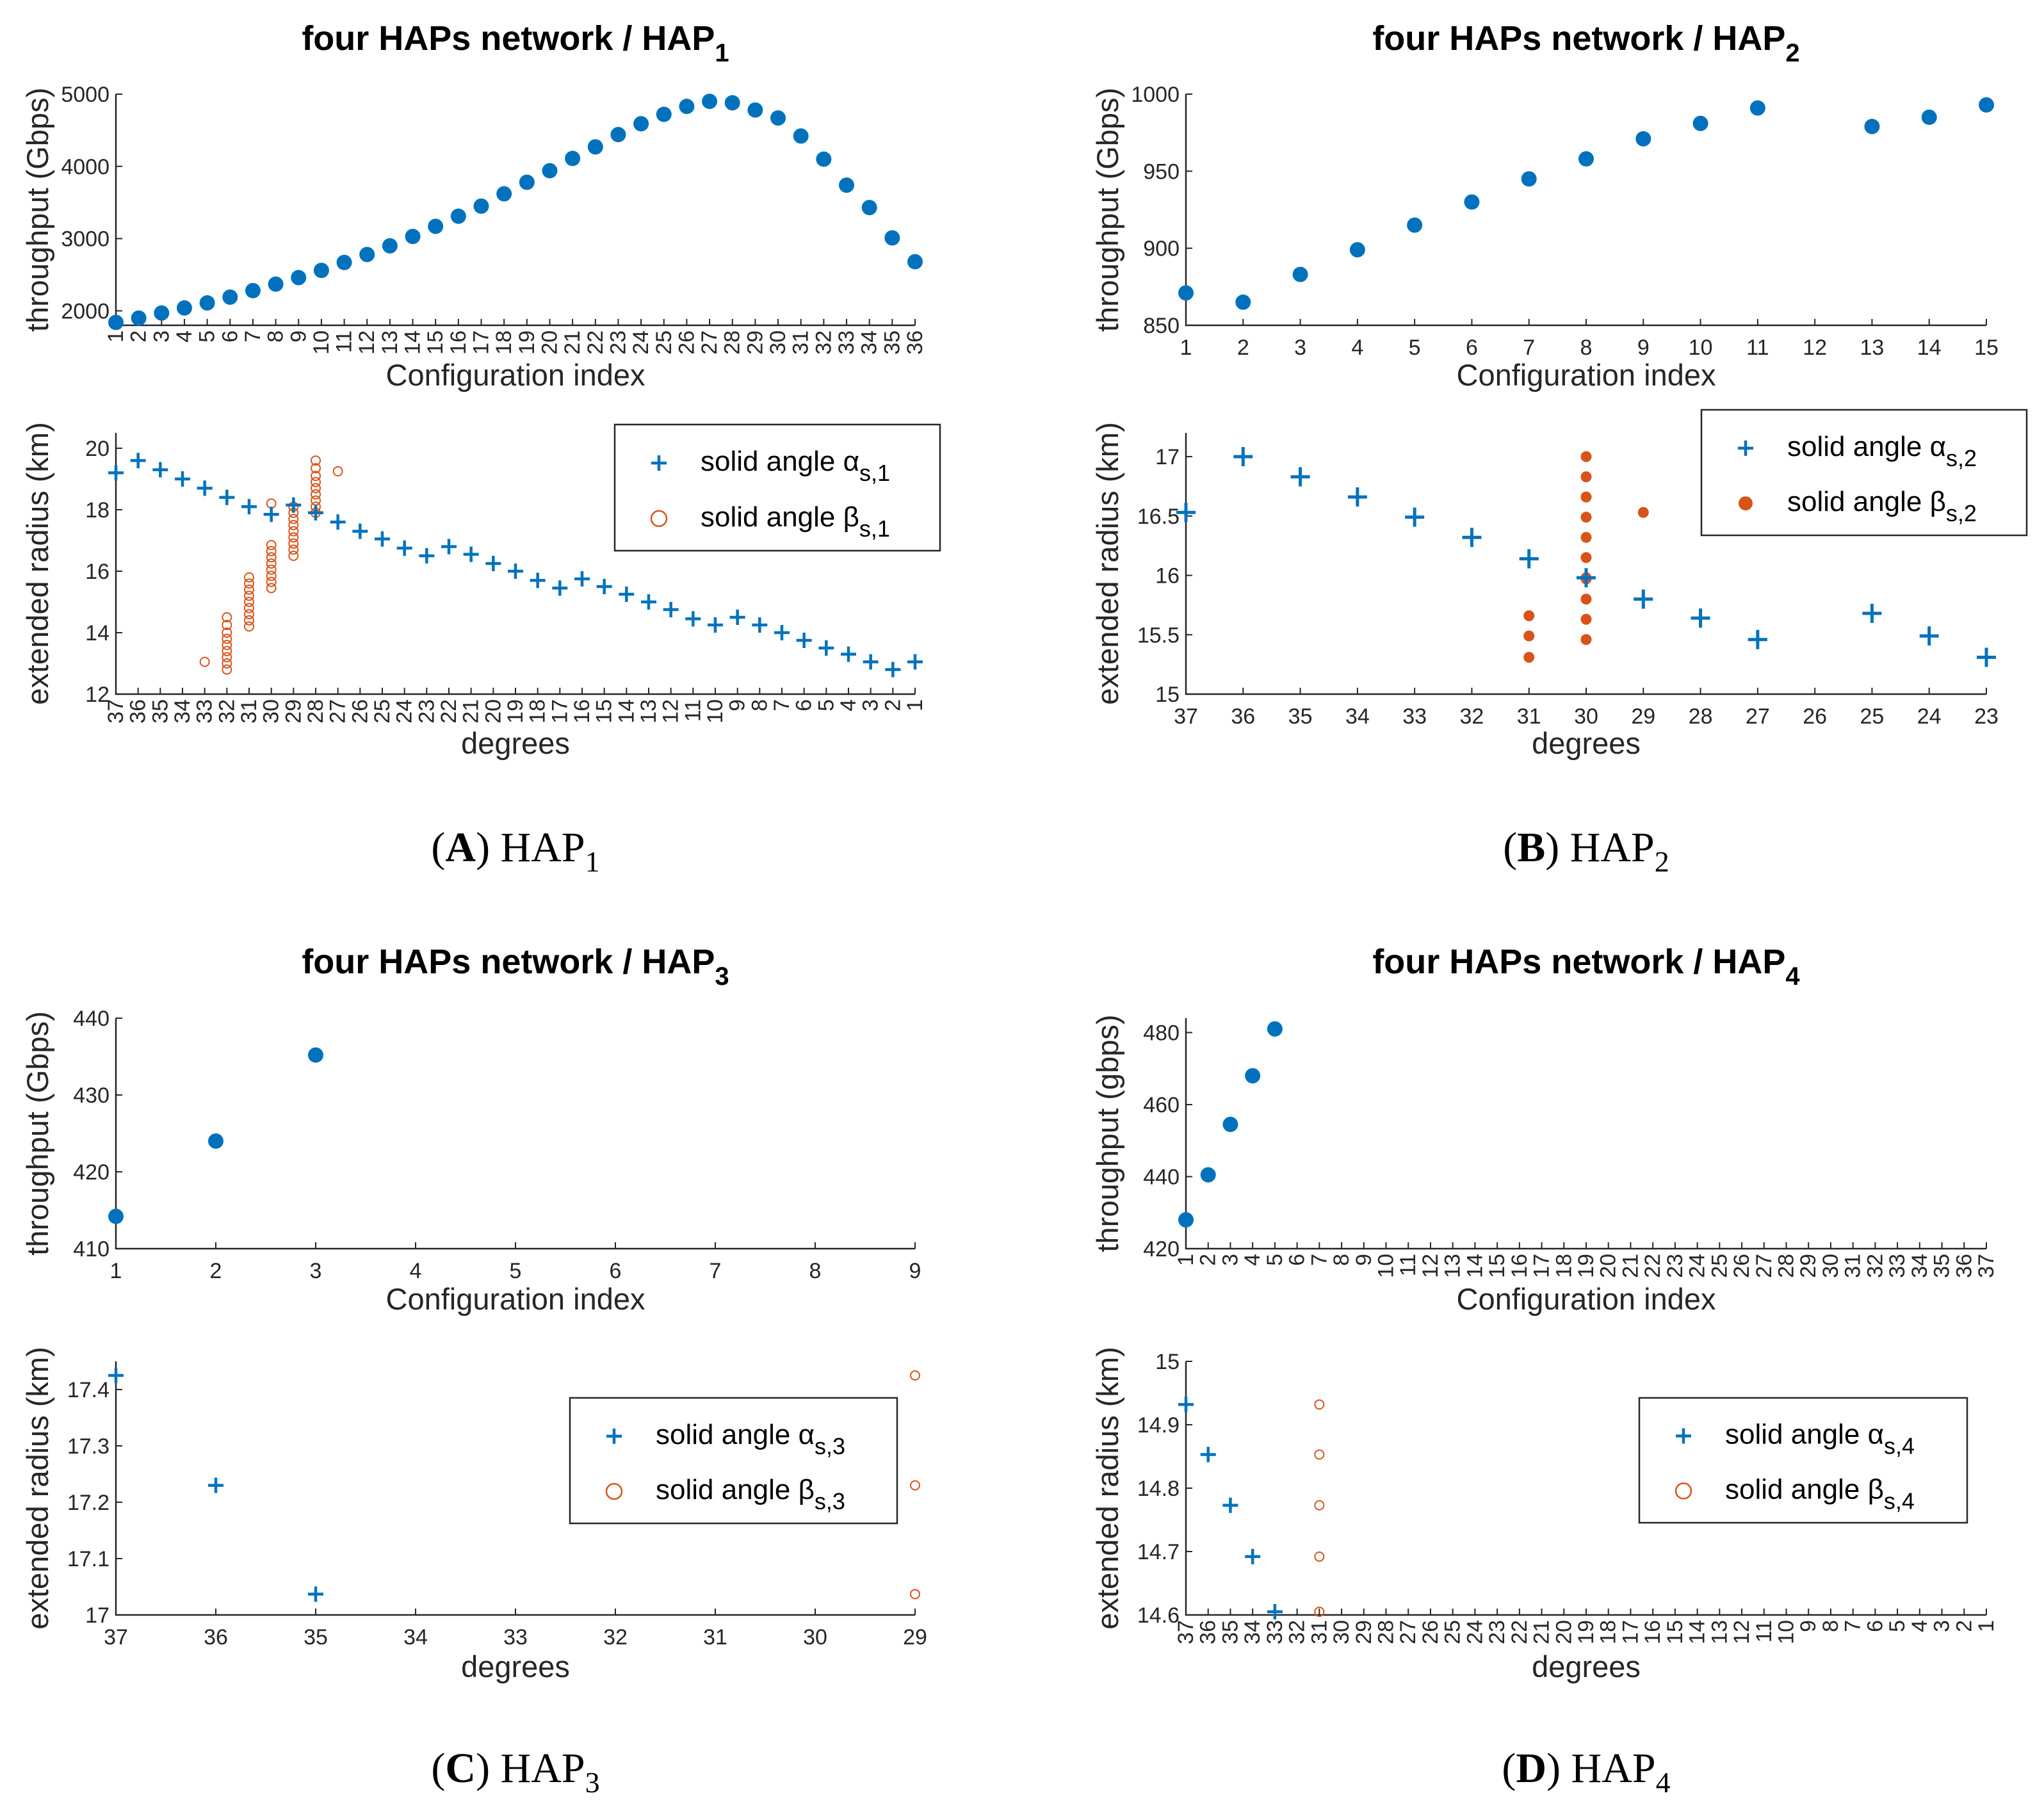  I want to click on throughput-ytick-label: 480, so click(1161, 1033).